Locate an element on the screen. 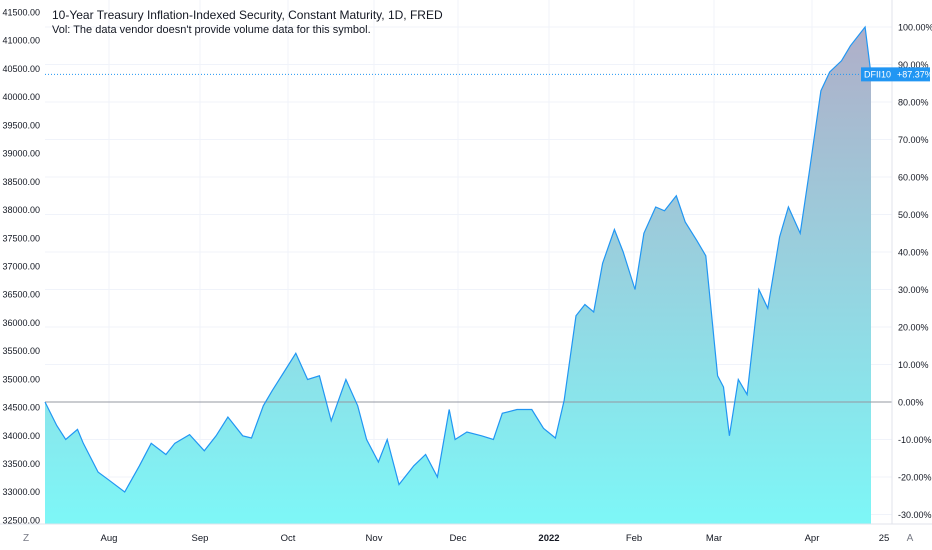  right-tick-label: -20.00% is located at coordinates (915, 478).